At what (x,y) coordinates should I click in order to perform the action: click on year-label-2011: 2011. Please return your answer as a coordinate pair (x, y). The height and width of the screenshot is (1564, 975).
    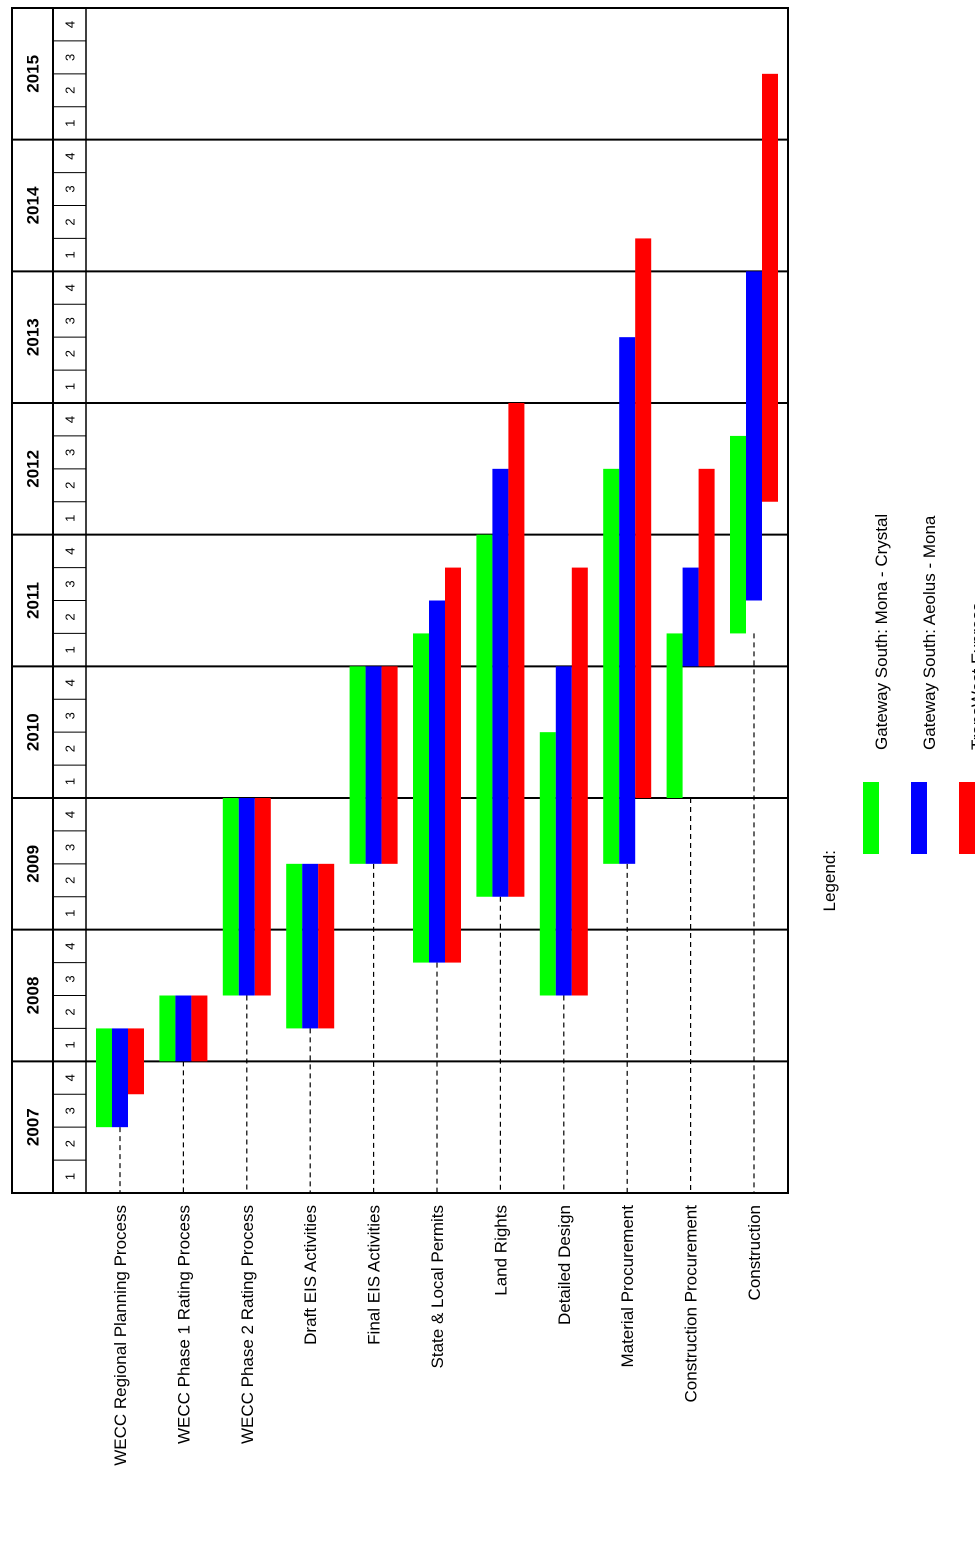
    Looking at the image, I should click on (33, 600).